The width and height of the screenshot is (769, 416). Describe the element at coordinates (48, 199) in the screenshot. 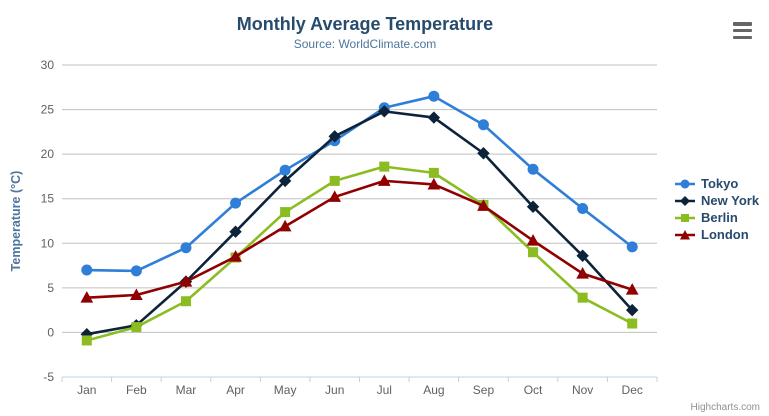

I see `y-axis-tick-label: 15` at that location.